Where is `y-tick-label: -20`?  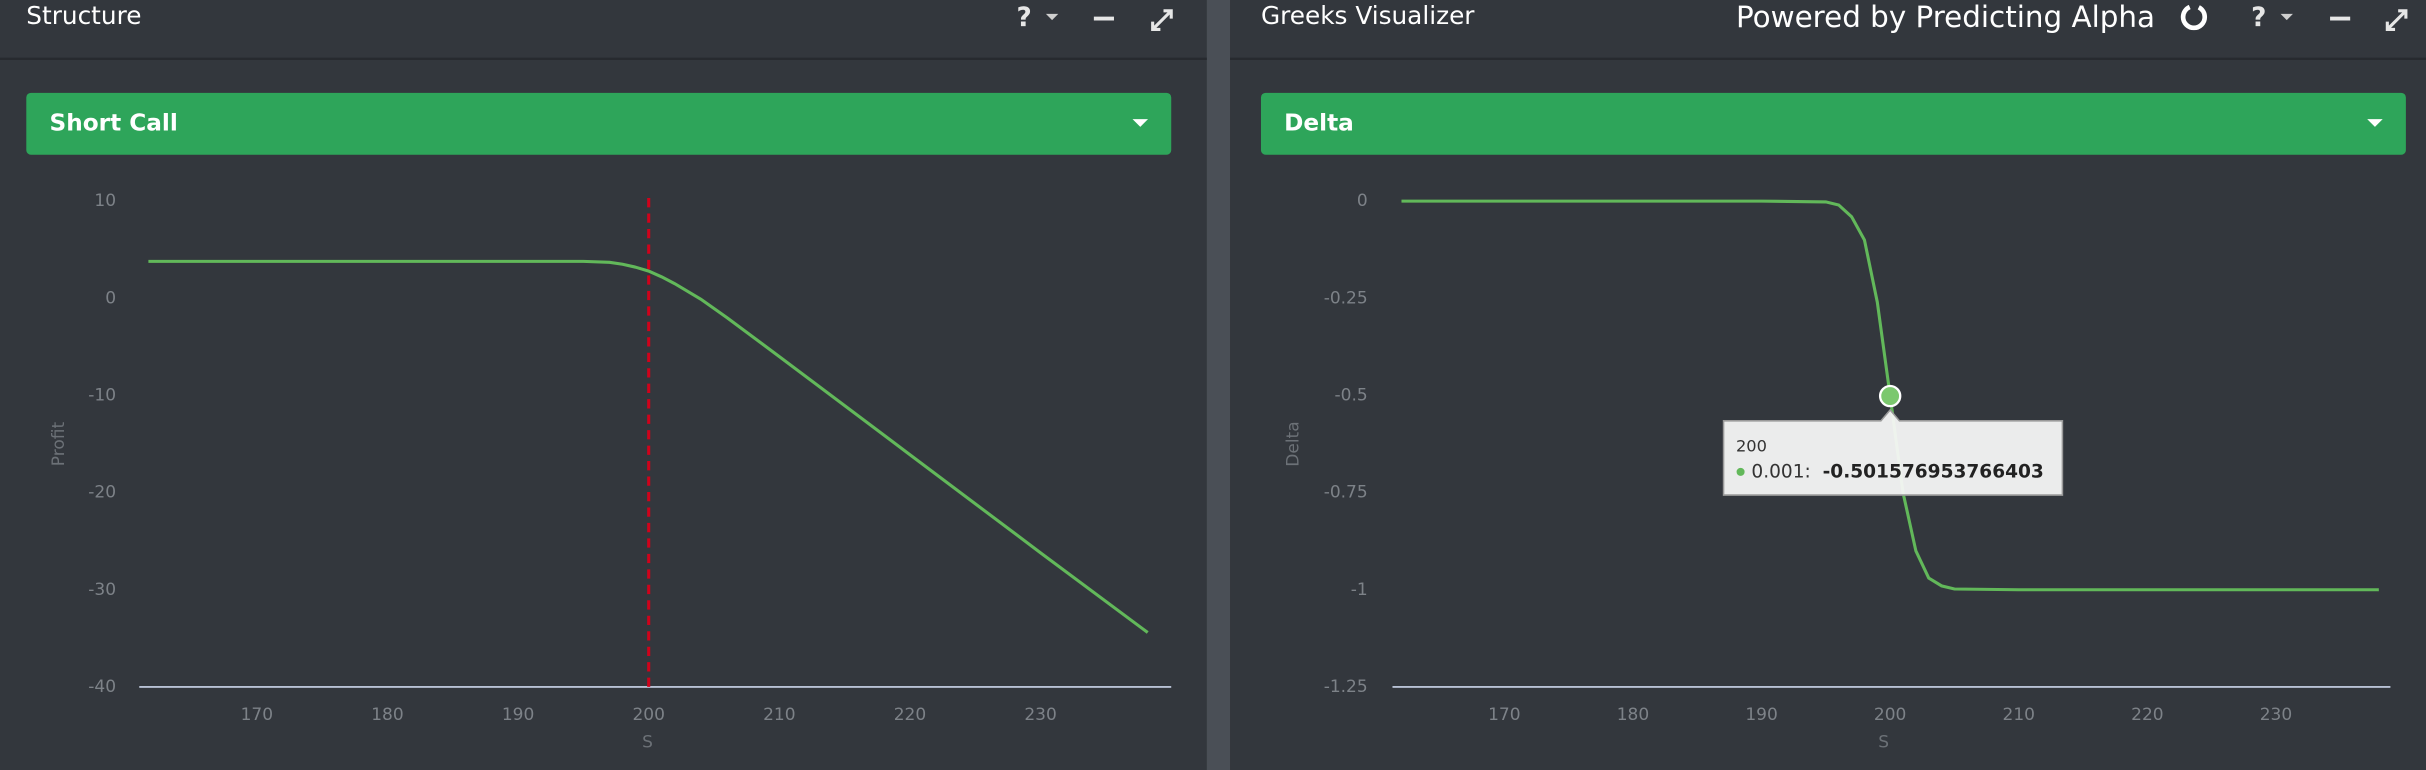 y-tick-label: -20 is located at coordinates (102, 493).